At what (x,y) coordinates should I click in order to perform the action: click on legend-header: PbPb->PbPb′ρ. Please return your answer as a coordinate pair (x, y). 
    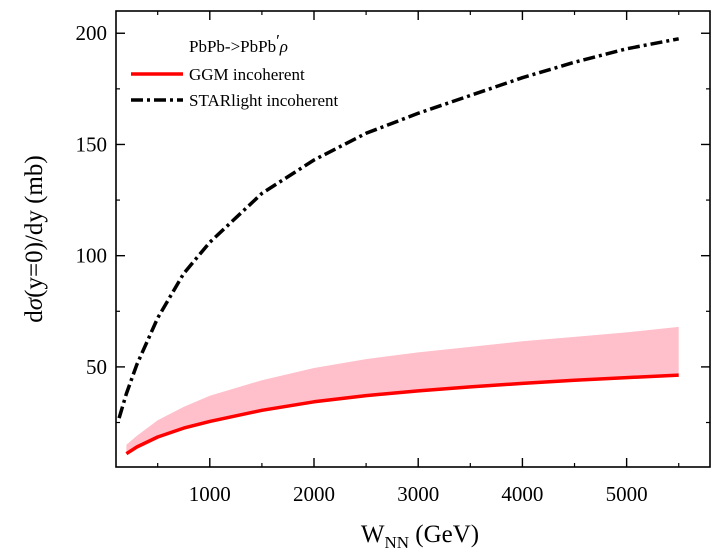
    Looking at the image, I should click on (238, 43).